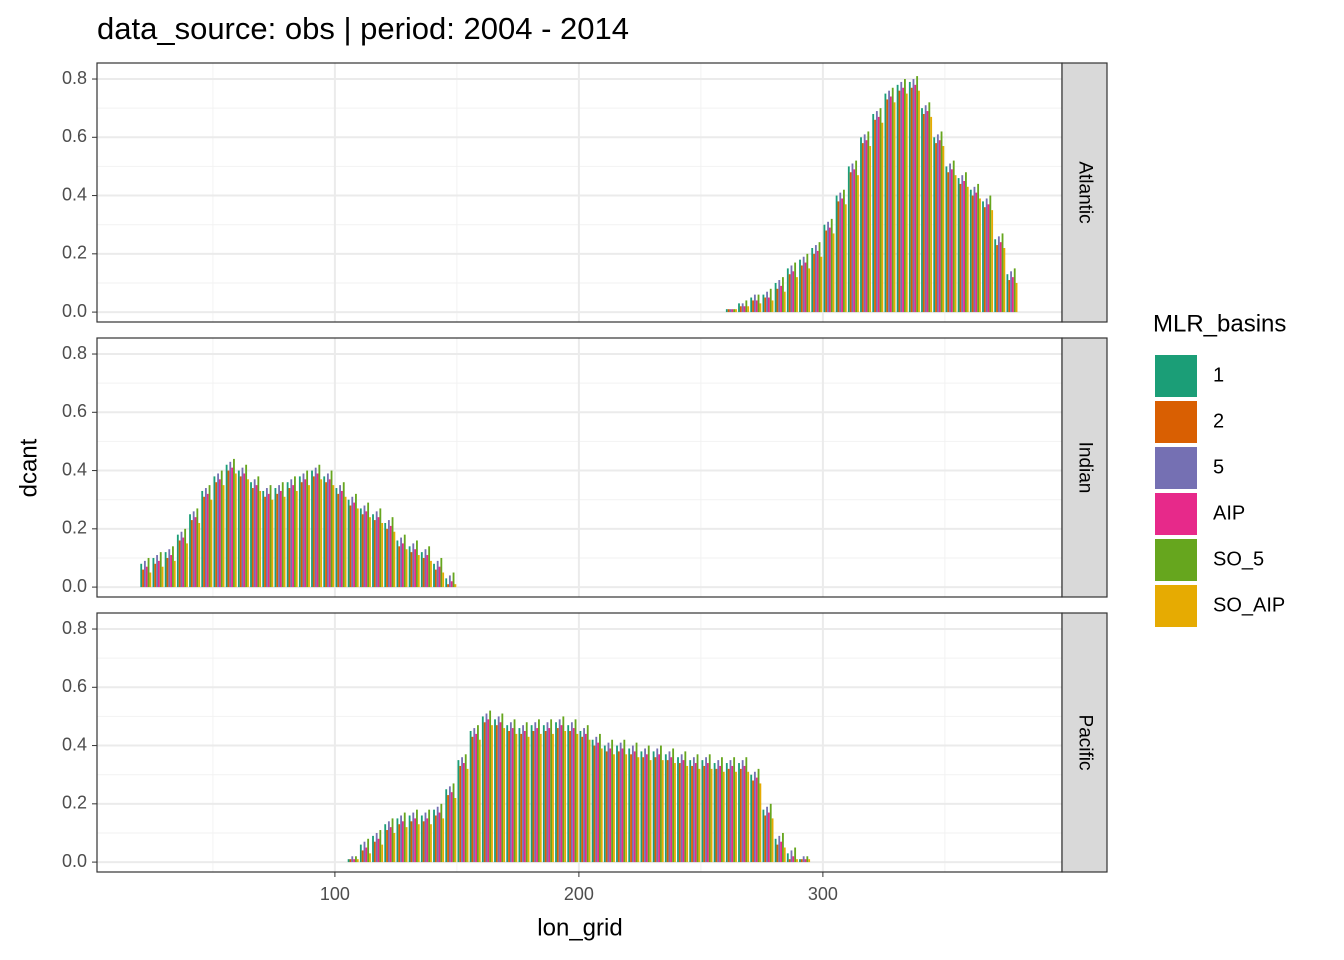  Describe the element at coordinates (74, 353) in the screenshot. I see `y-tick-label: 0.8` at that location.